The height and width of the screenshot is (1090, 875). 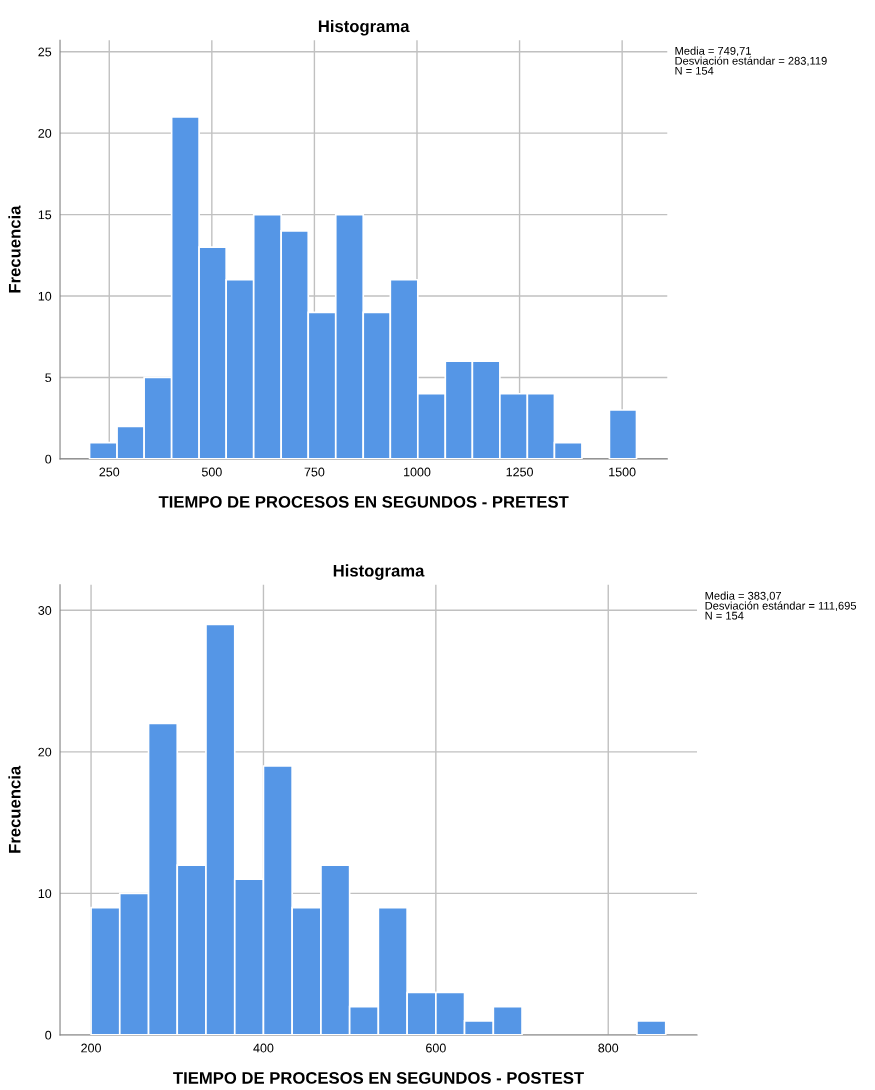 What do you see at coordinates (622, 472) in the screenshot?
I see `x-tick-label: 1500` at bounding box center [622, 472].